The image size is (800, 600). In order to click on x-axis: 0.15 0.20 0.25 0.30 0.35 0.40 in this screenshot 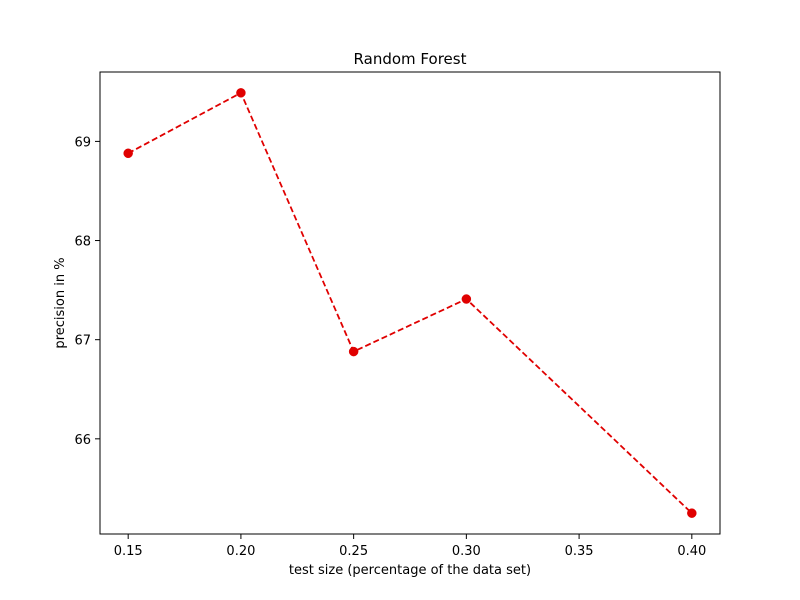, I will do `click(410, 546)`.